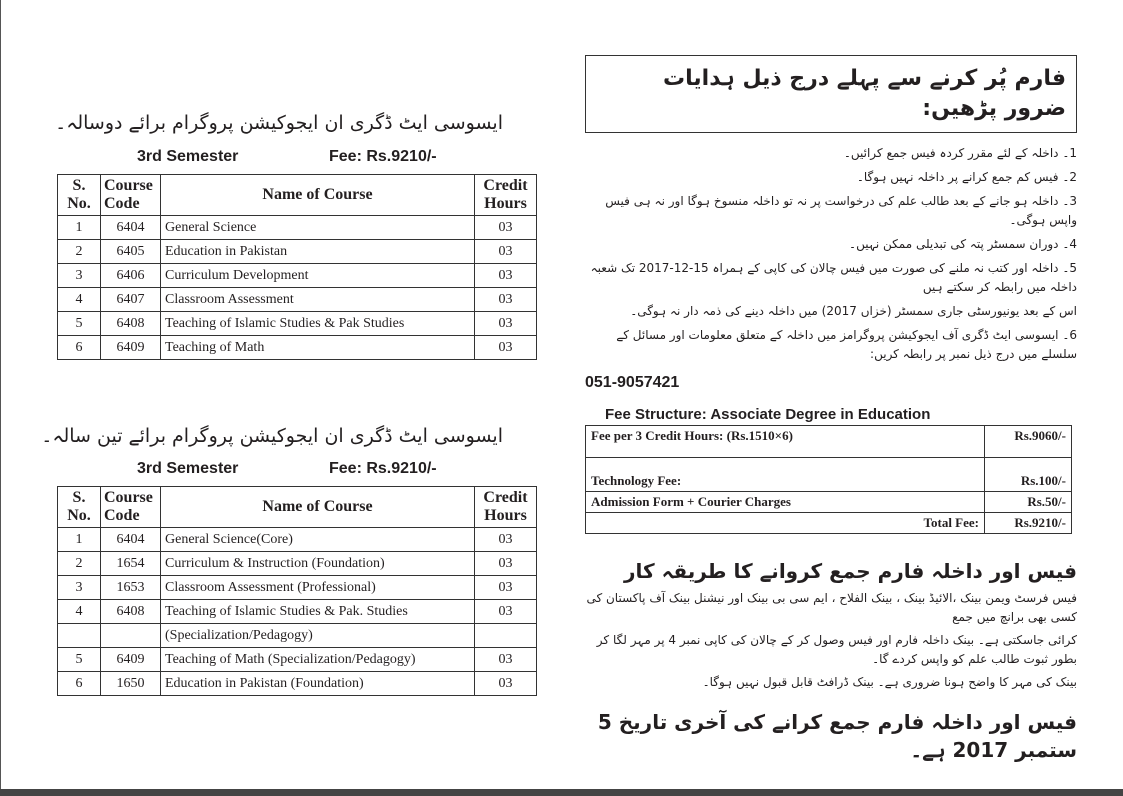 This screenshot has width=1123, height=796. Describe the element at coordinates (79, 587) in the screenshot. I see `cell-sno: 3` at that location.